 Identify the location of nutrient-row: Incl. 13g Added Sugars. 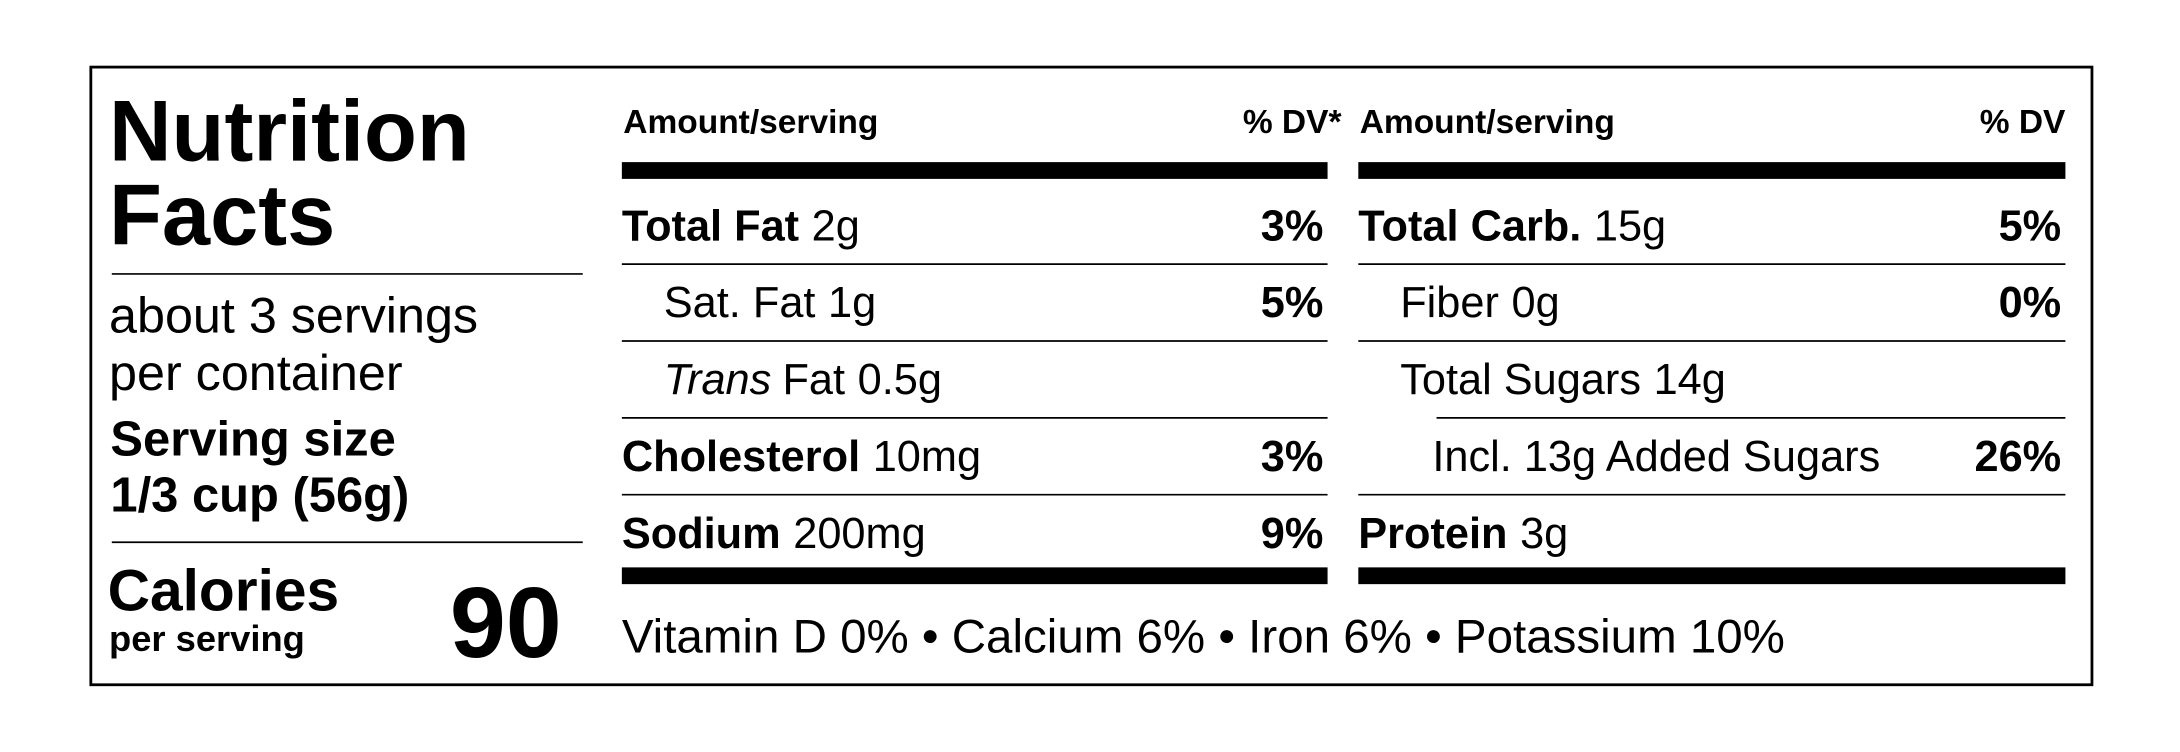
(1656, 457).